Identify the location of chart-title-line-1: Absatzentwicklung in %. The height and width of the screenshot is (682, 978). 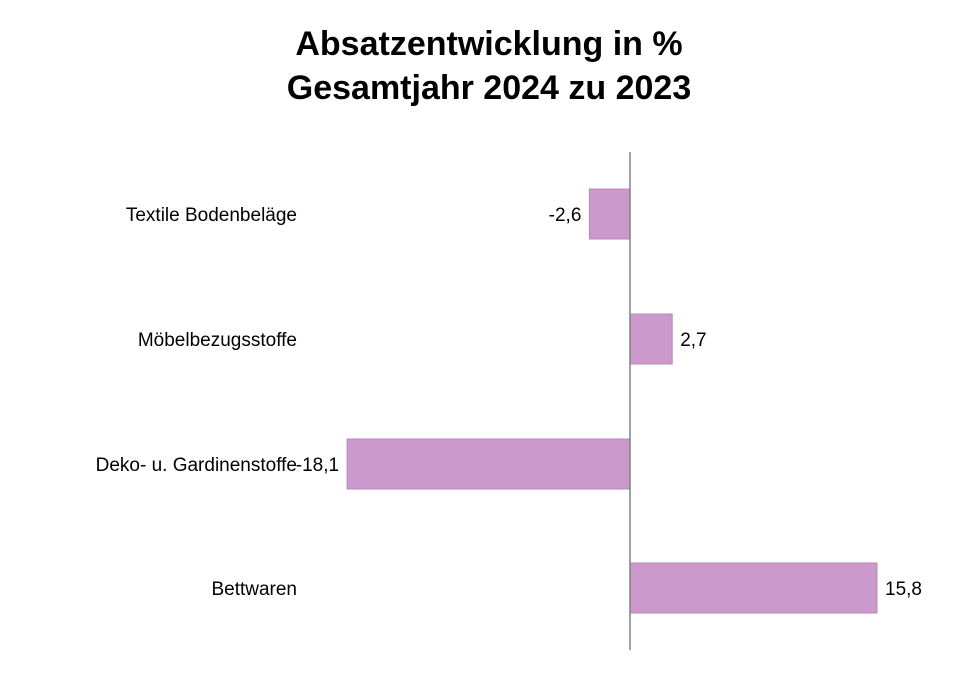
(489, 44).